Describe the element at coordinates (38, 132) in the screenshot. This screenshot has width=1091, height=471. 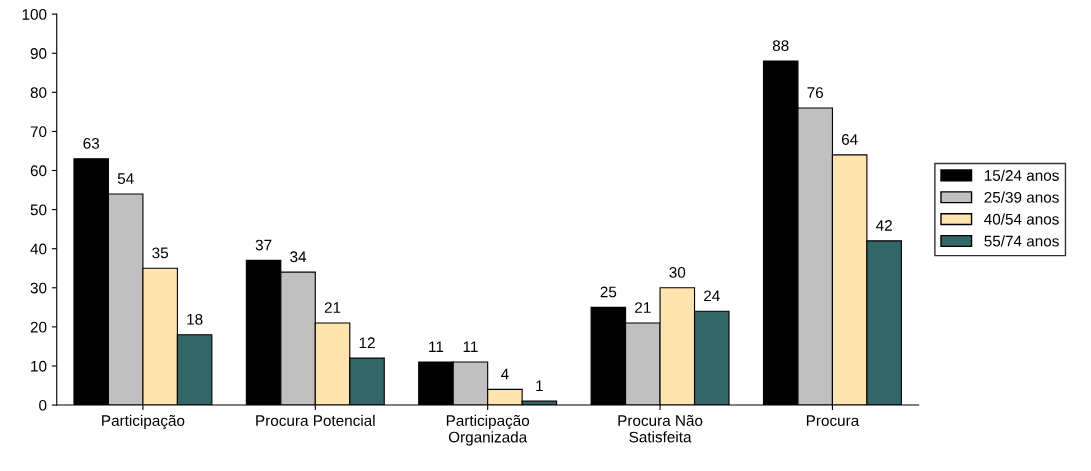
I see `y-tick-label: 70` at that location.